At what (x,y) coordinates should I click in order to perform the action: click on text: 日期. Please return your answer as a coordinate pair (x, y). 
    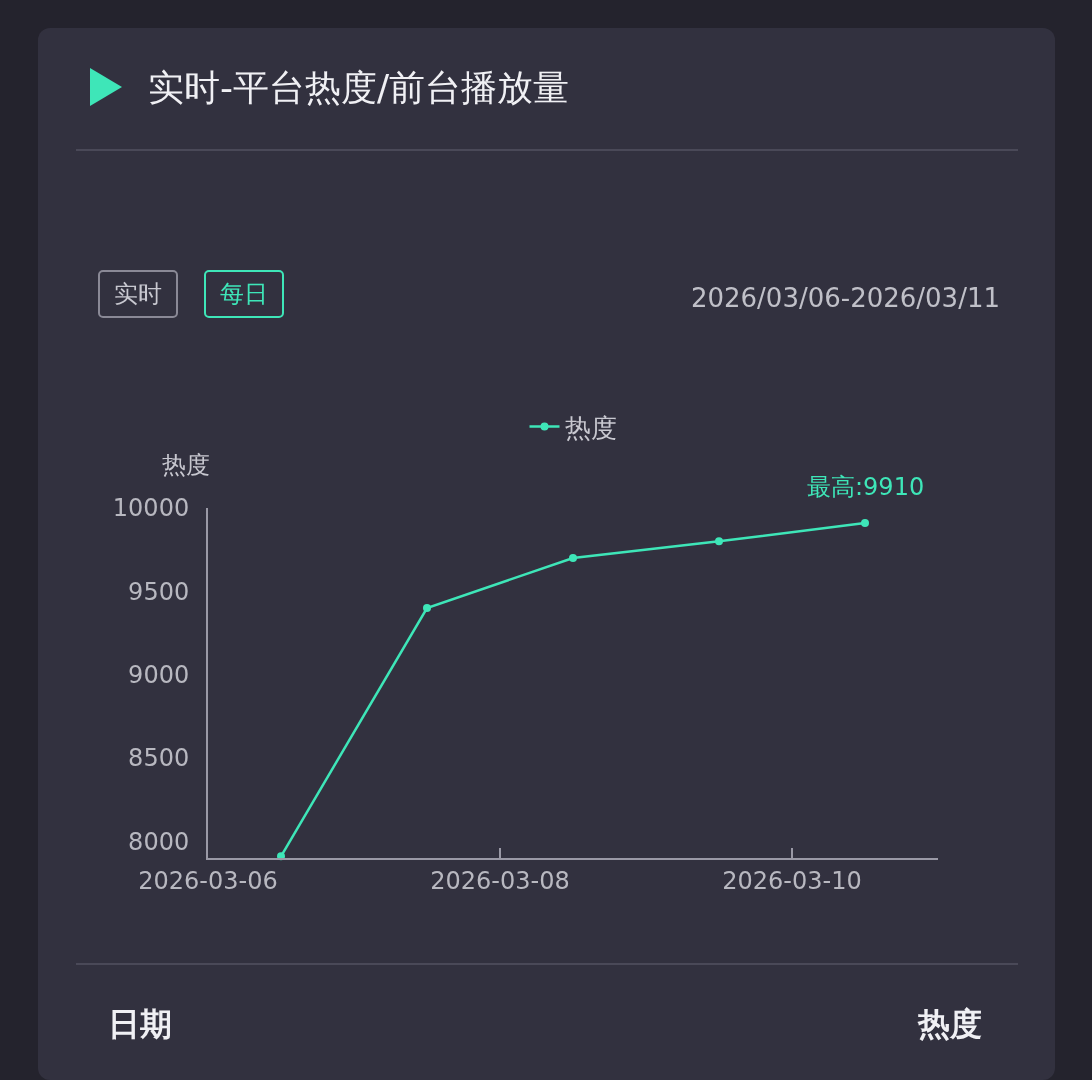
    Looking at the image, I should click on (140, 1024).